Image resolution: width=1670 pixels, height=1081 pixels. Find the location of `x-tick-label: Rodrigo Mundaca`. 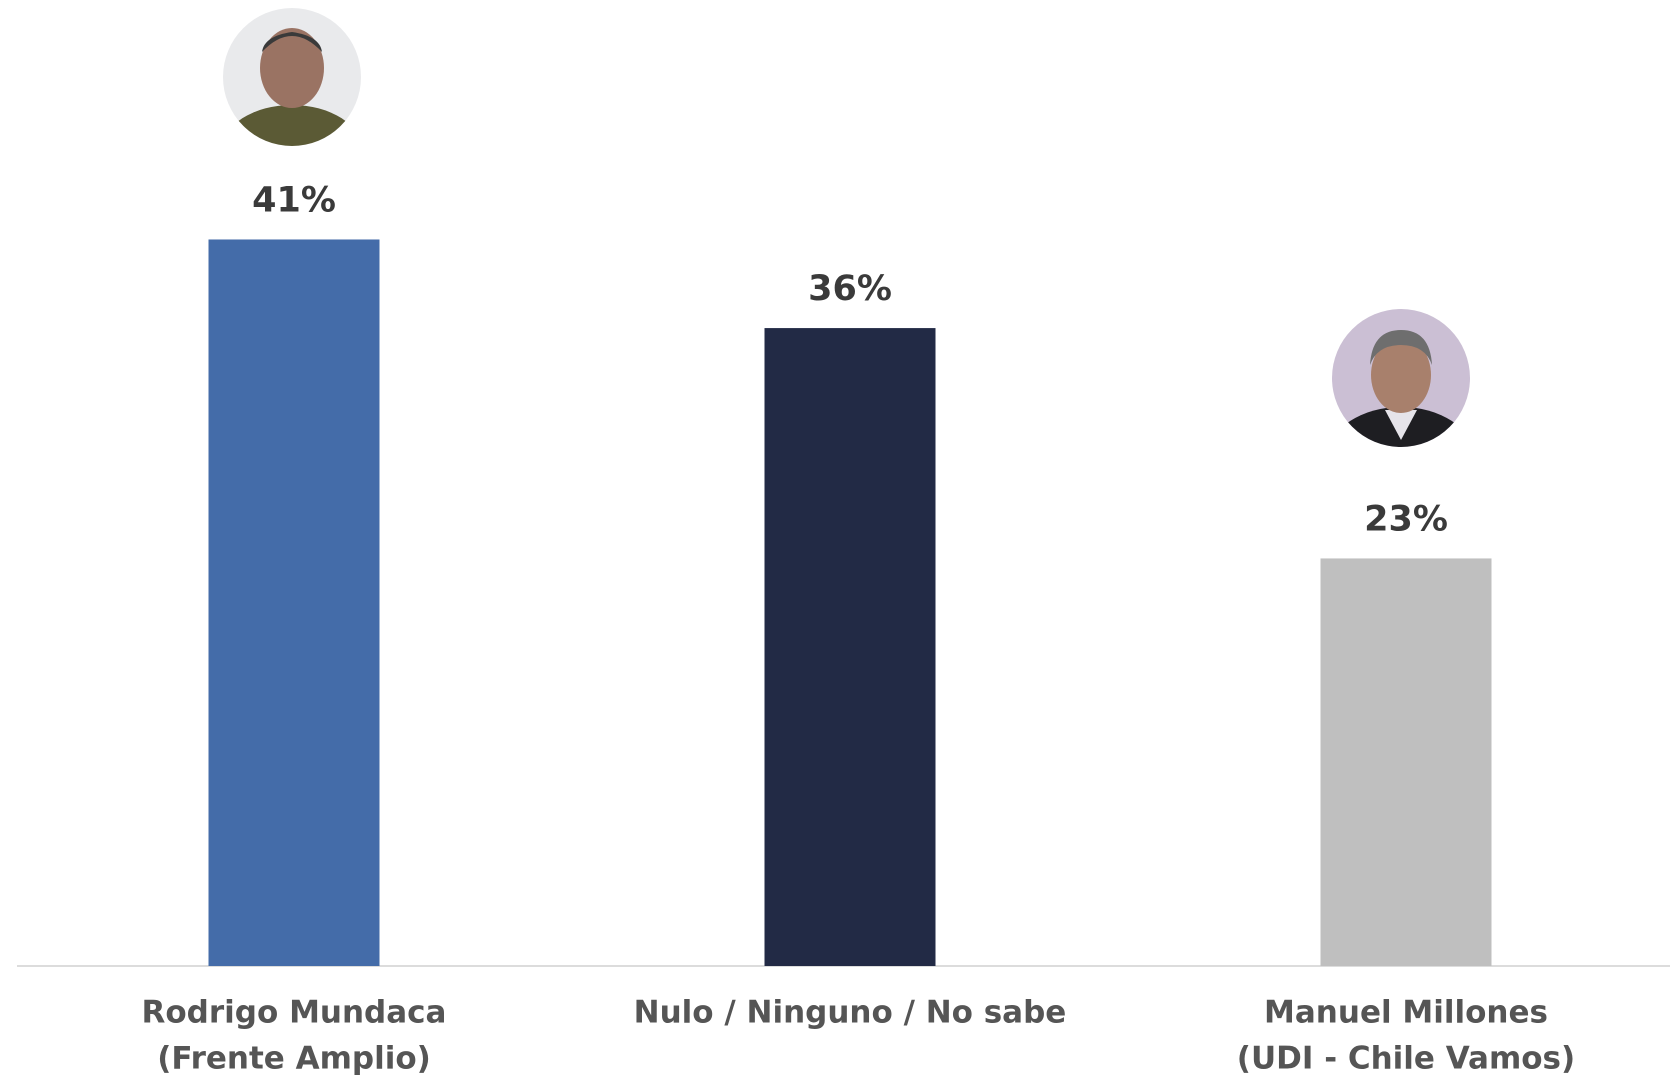

x-tick-label: Rodrigo Mundaca is located at coordinates (294, 1013).